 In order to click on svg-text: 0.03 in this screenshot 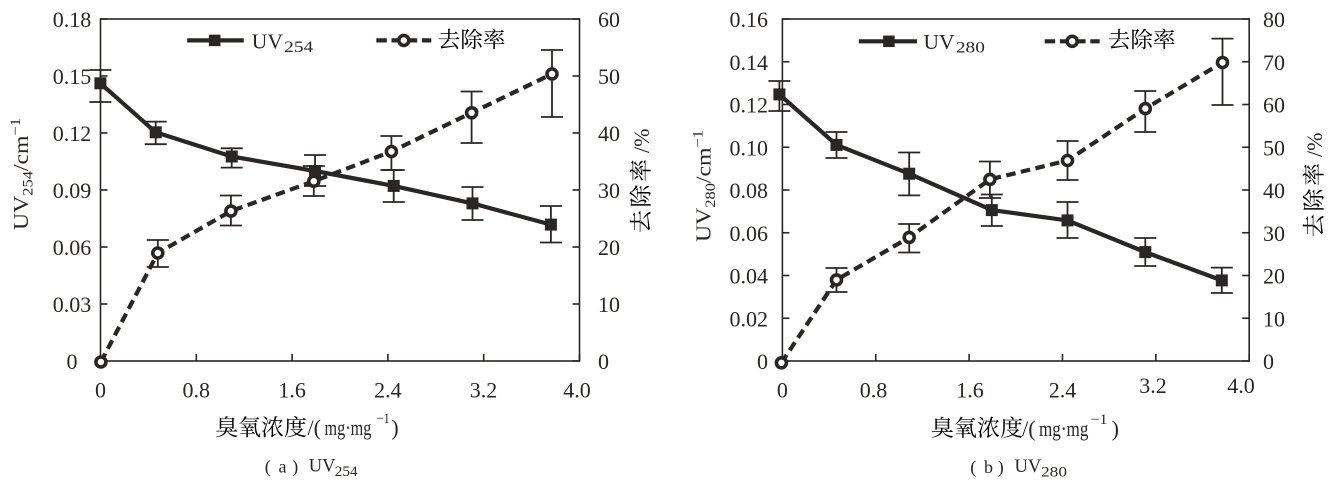, I will do `click(72, 304)`.